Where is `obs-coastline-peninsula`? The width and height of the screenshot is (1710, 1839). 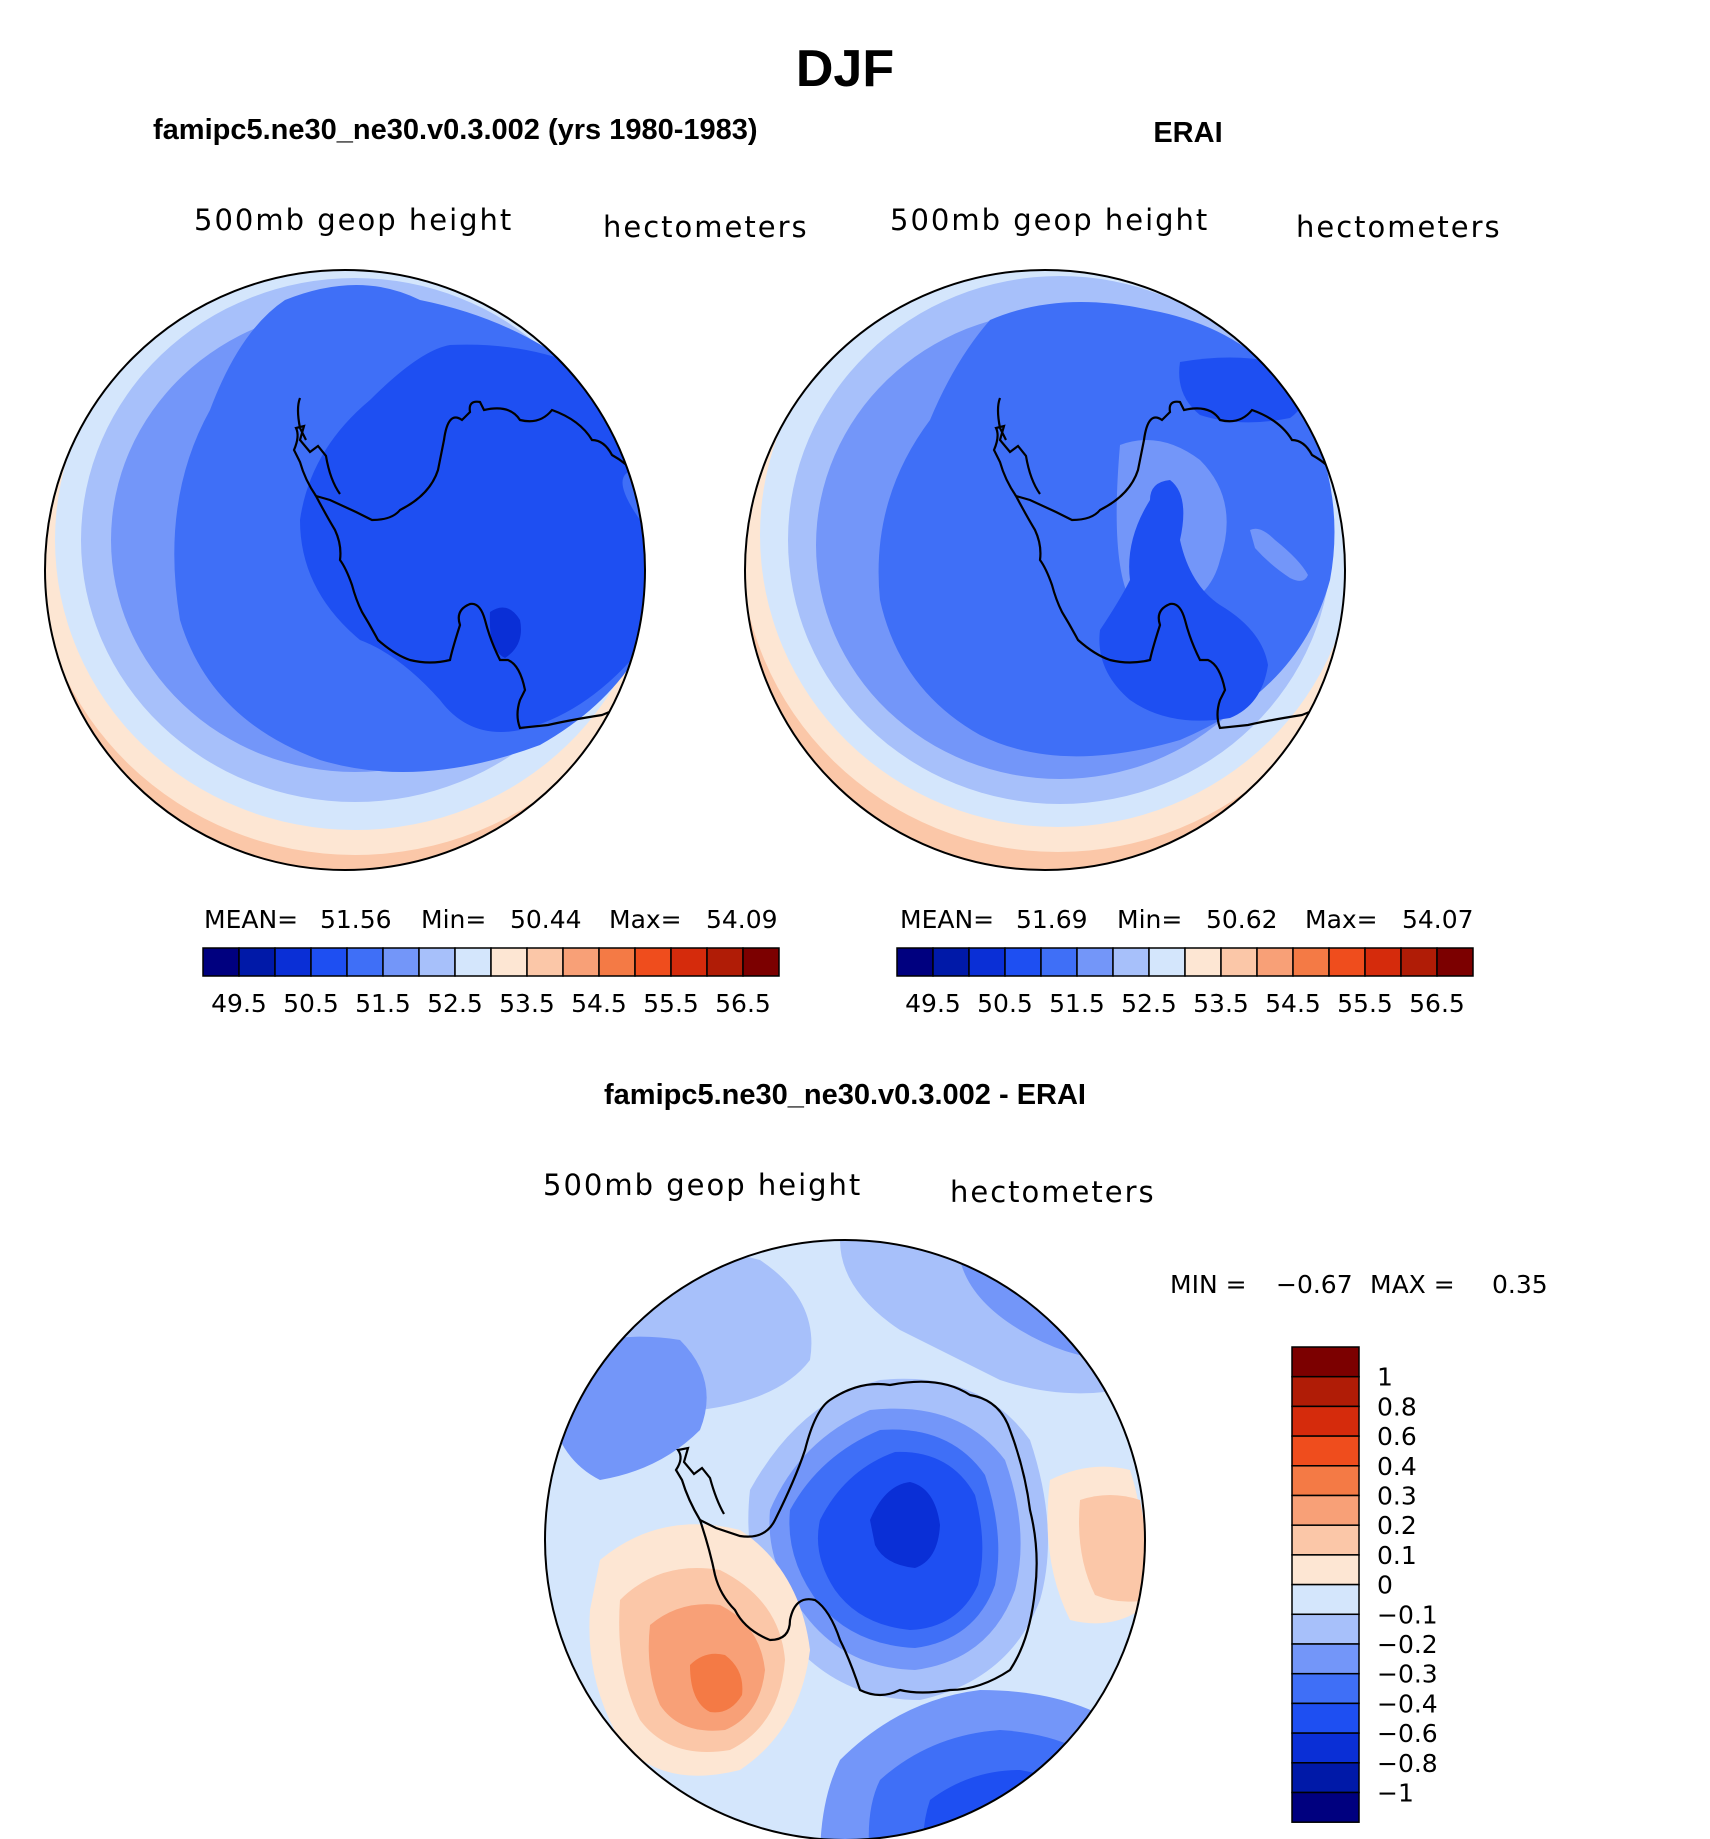 obs-coastline-peninsula is located at coordinates (1016, 447).